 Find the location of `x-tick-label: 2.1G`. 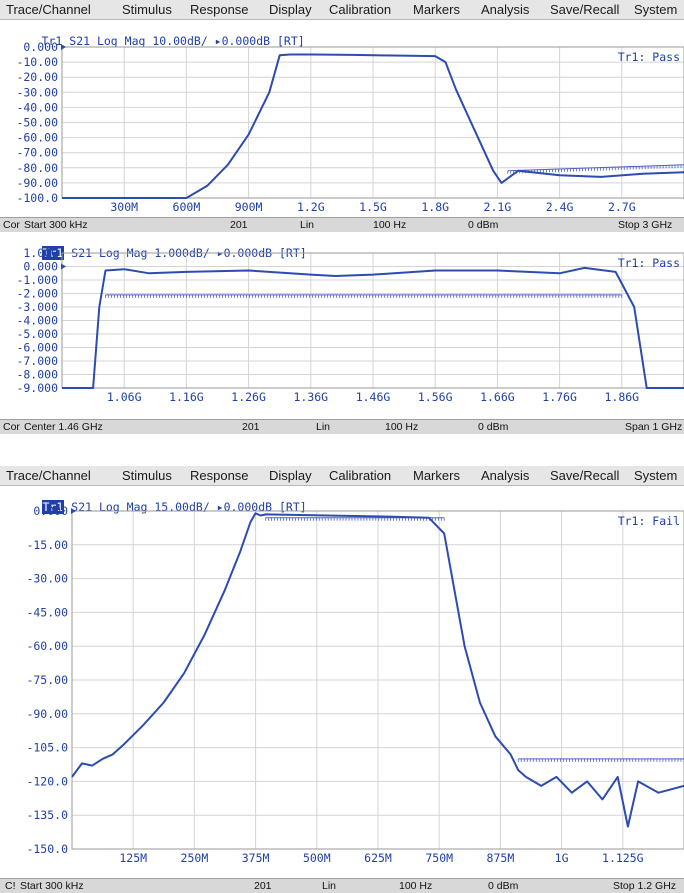

x-tick-label: 2.1G is located at coordinates (498, 207).